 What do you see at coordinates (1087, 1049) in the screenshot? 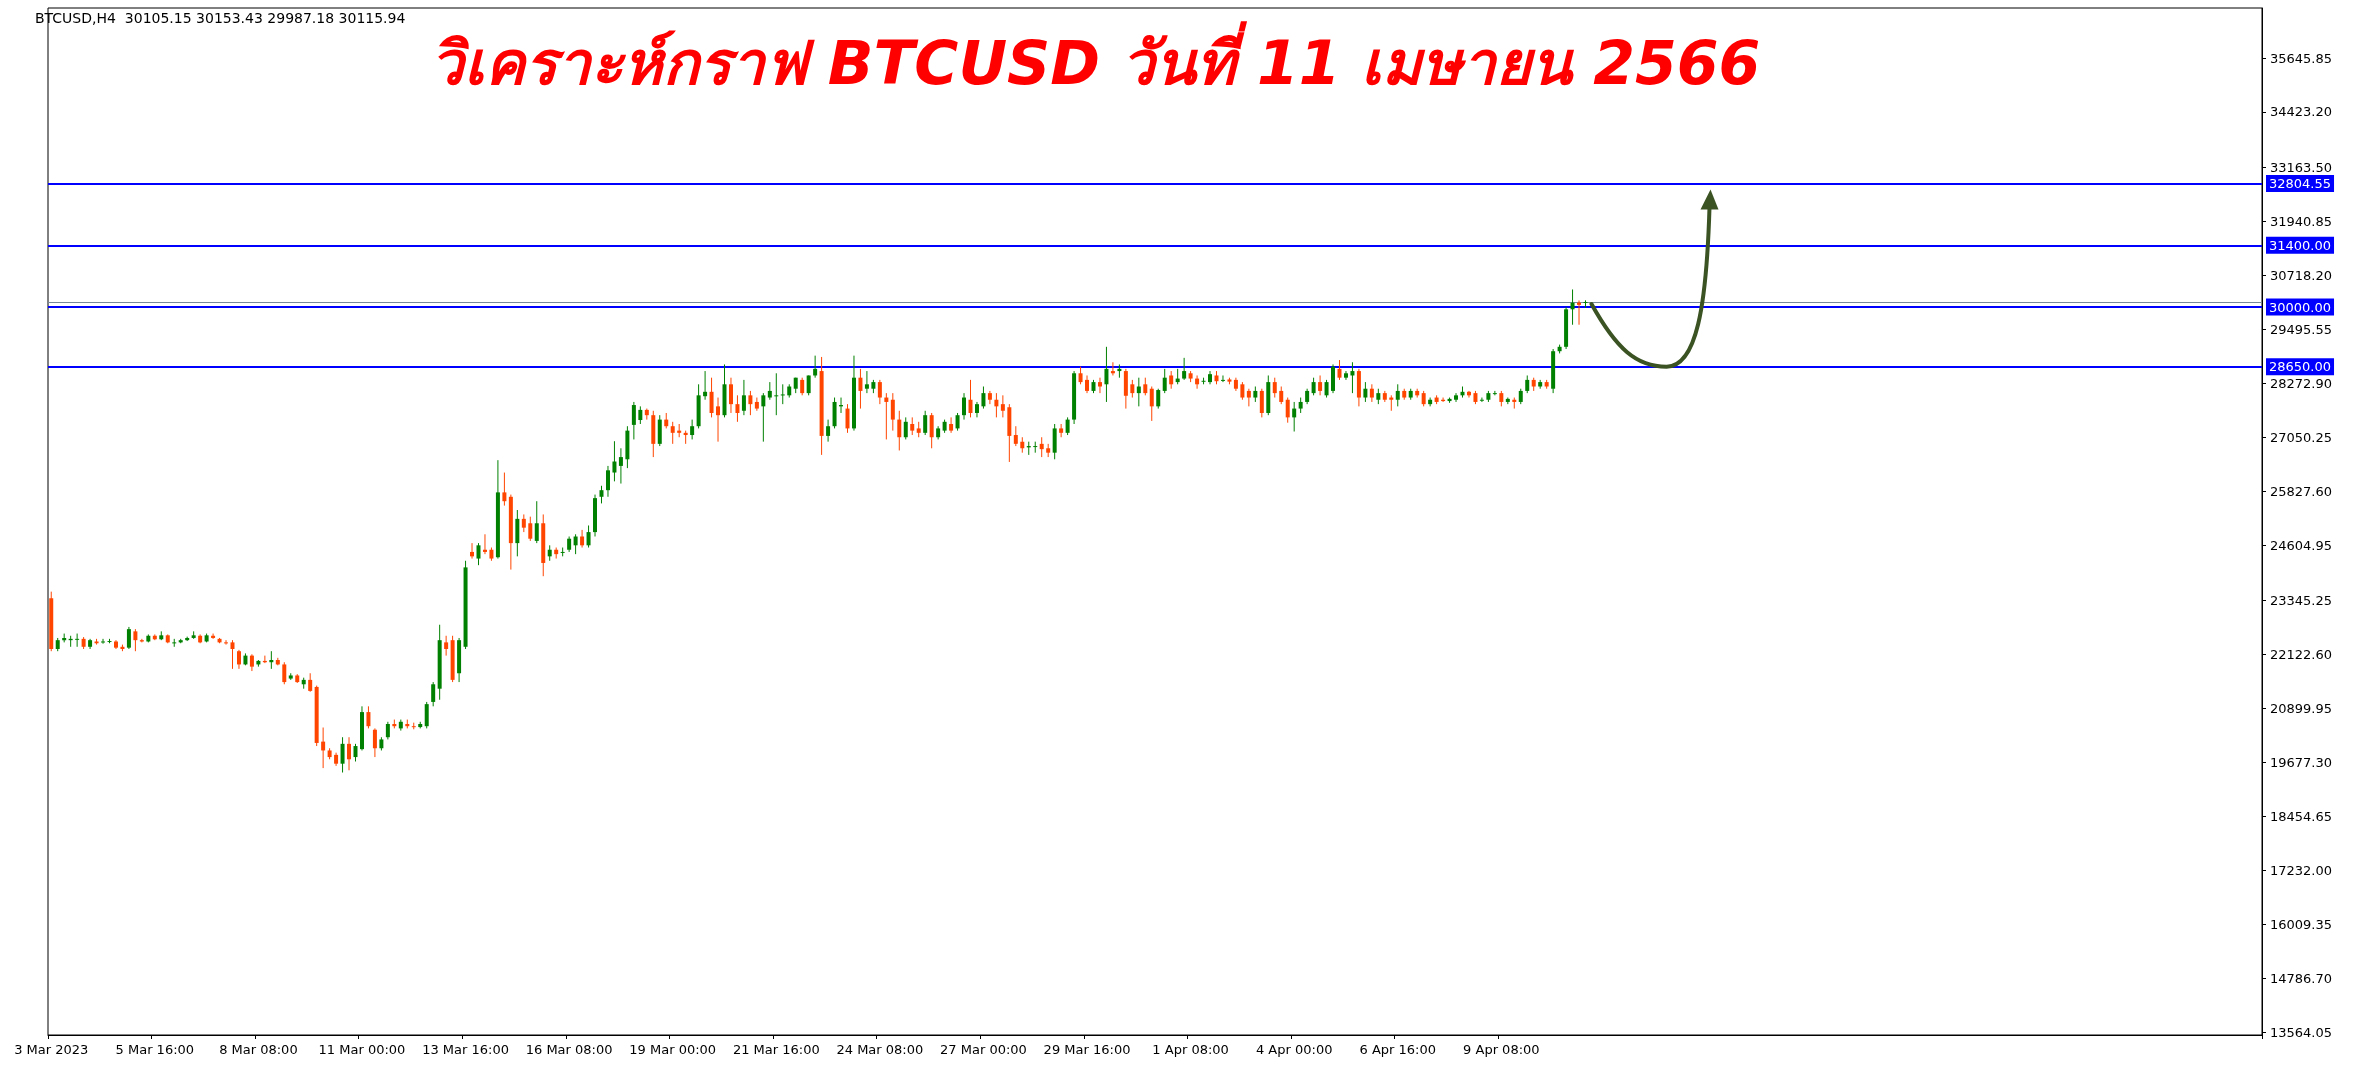
I see `x-tick-label: 29 Mar 16:00` at bounding box center [1087, 1049].